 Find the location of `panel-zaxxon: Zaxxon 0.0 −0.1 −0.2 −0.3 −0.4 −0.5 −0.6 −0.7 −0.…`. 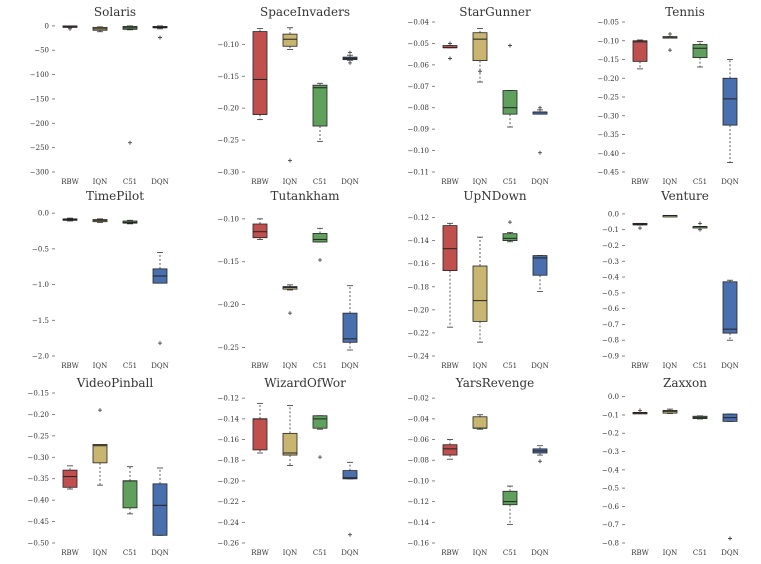

panel-zaxxon: Zaxxon 0.0 −0.1 −0.2 −0.3 −0.4 −0.5 −0.6 −0.7 −0.… is located at coordinates (670, 466).